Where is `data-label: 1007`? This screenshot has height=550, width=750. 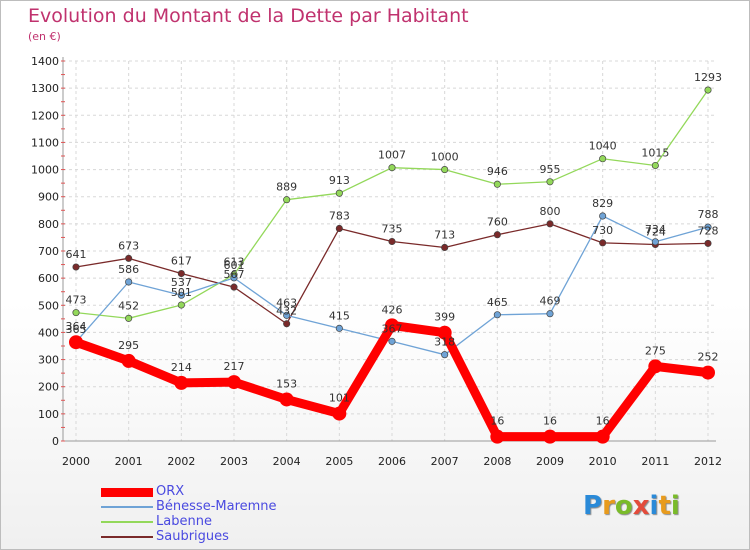
data-label: 1007 is located at coordinates (392, 155).